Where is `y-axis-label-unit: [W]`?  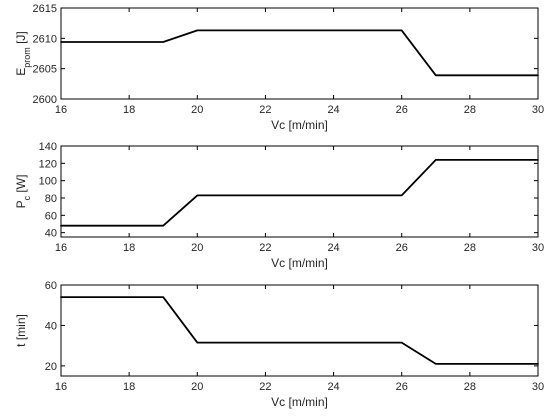
y-axis-label-unit: [W] is located at coordinates (21, 185).